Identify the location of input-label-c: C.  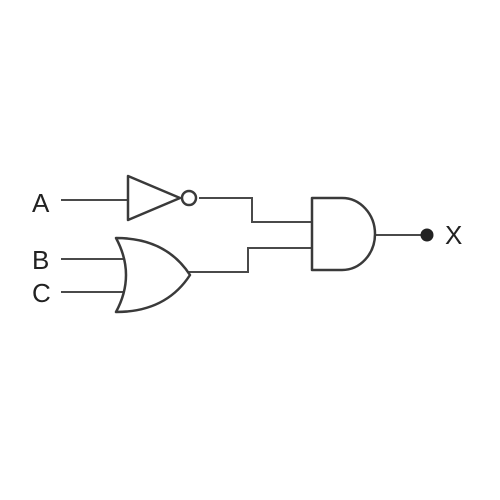
(41, 293).